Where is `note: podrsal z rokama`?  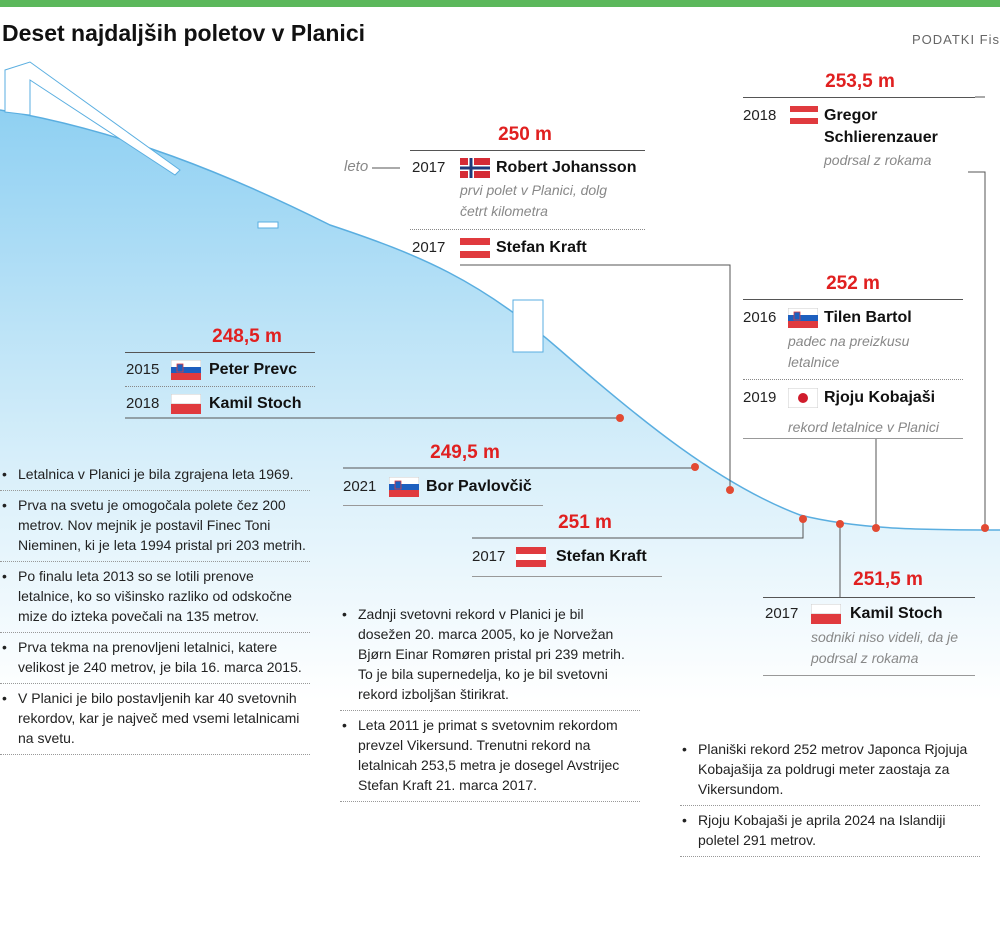
note: podrsal z rokama is located at coordinates (878, 160).